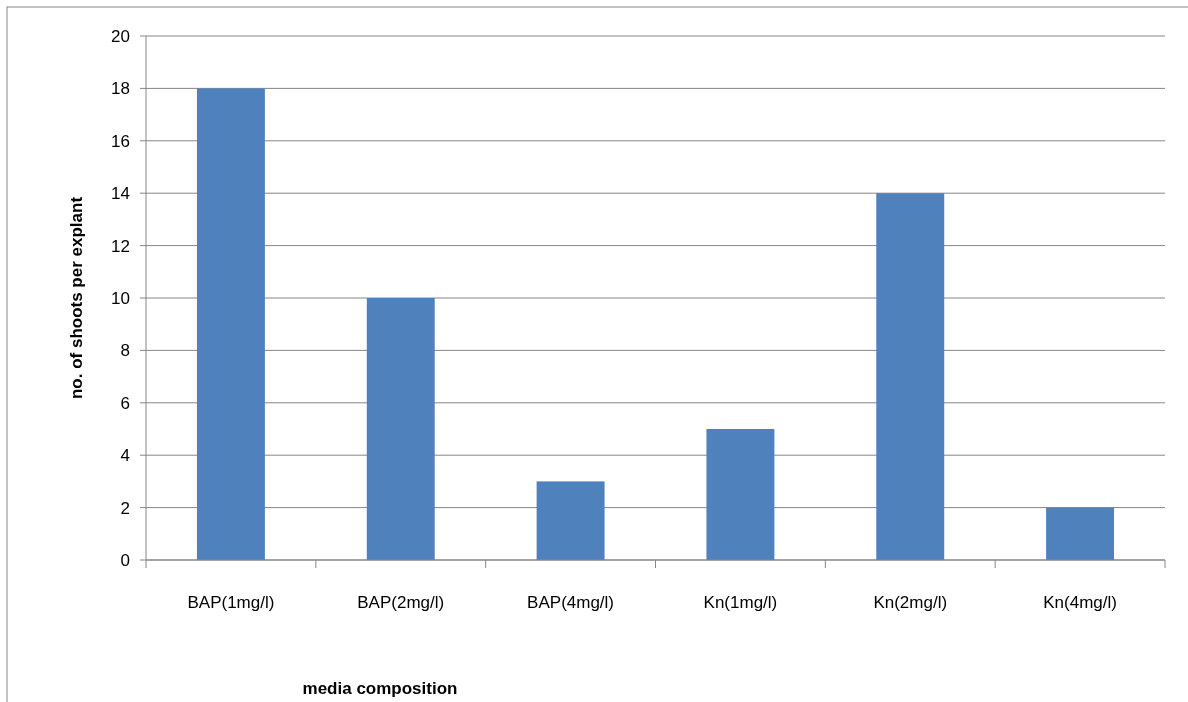 Image resolution: width=1188 pixels, height=702 pixels. I want to click on y-tick-label: 20, so click(120, 36).